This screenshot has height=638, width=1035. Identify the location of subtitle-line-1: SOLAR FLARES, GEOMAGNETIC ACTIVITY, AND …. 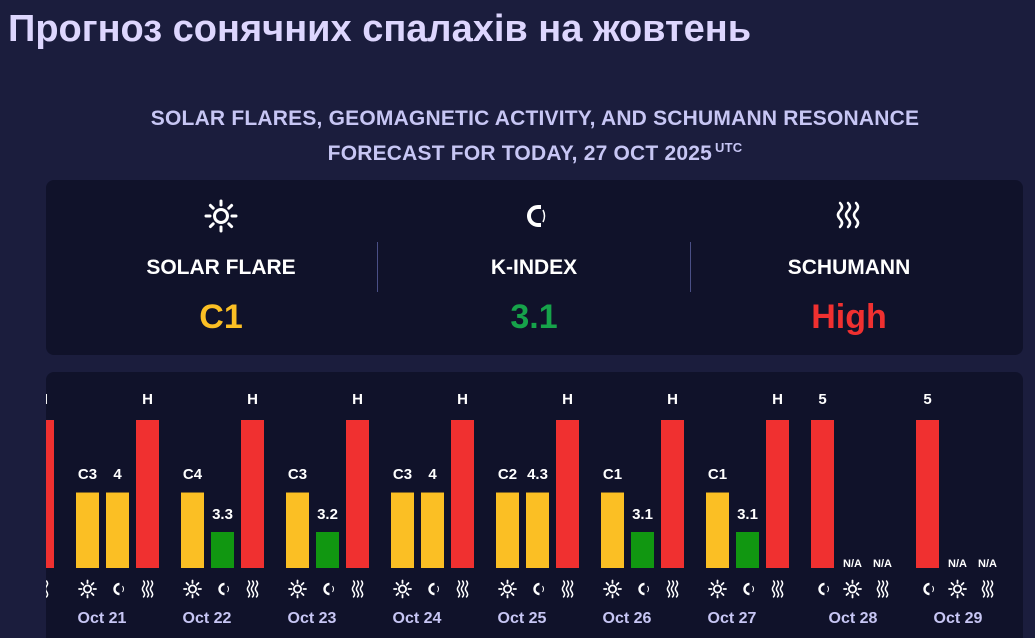
(535, 118).